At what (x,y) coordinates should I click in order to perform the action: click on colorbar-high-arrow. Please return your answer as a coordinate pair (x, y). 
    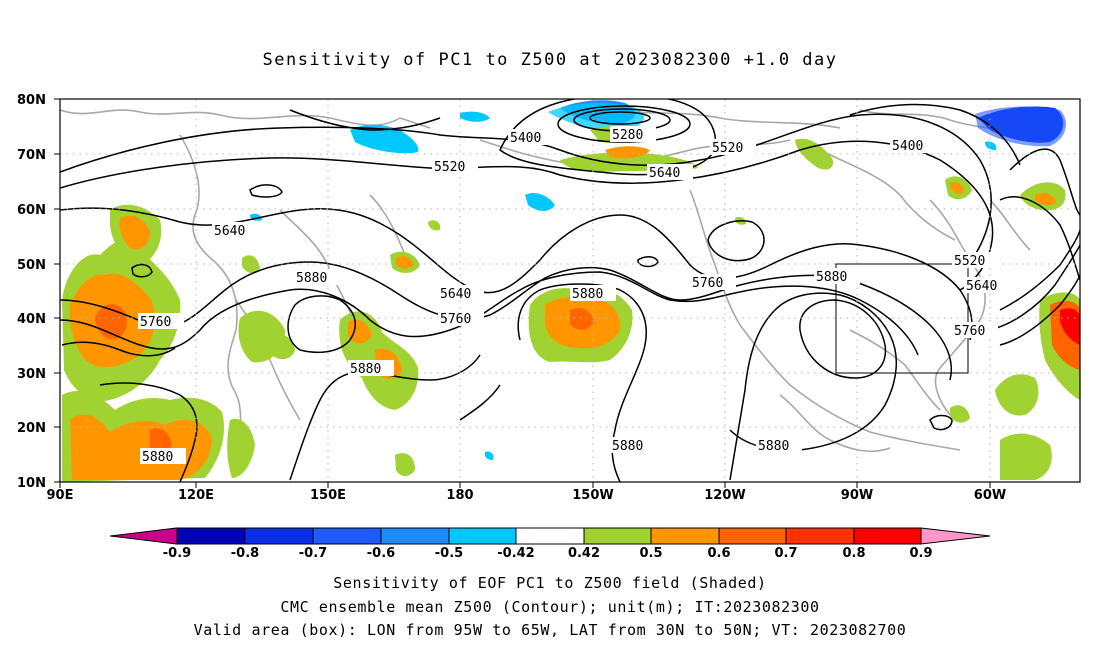
    Looking at the image, I should click on (955, 536).